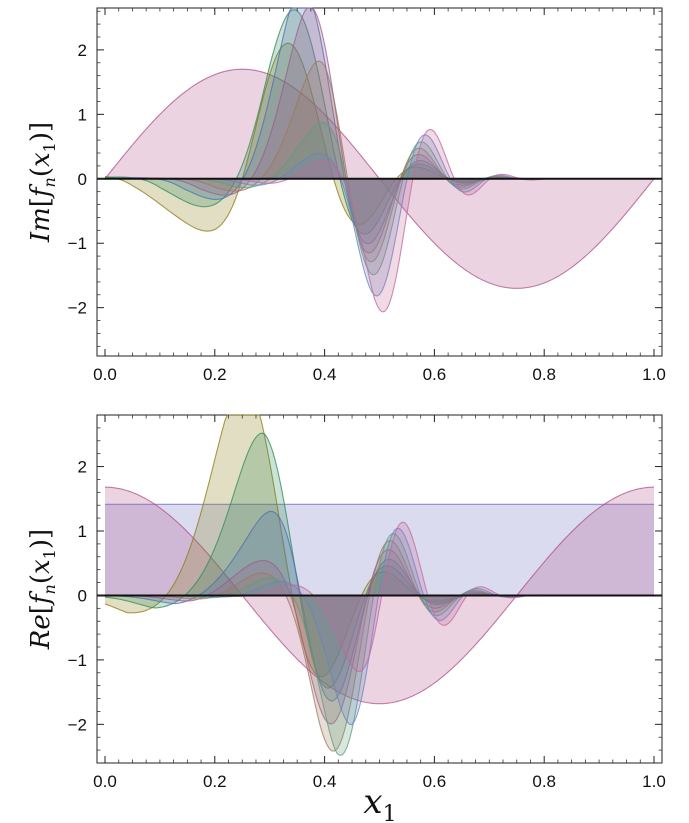 Image resolution: width=689 pixels, height=823 pixels. What do you see at coordinates (379, 550) in the screenshot?
I see `series-0-fill` at bounding box center [379, 550].